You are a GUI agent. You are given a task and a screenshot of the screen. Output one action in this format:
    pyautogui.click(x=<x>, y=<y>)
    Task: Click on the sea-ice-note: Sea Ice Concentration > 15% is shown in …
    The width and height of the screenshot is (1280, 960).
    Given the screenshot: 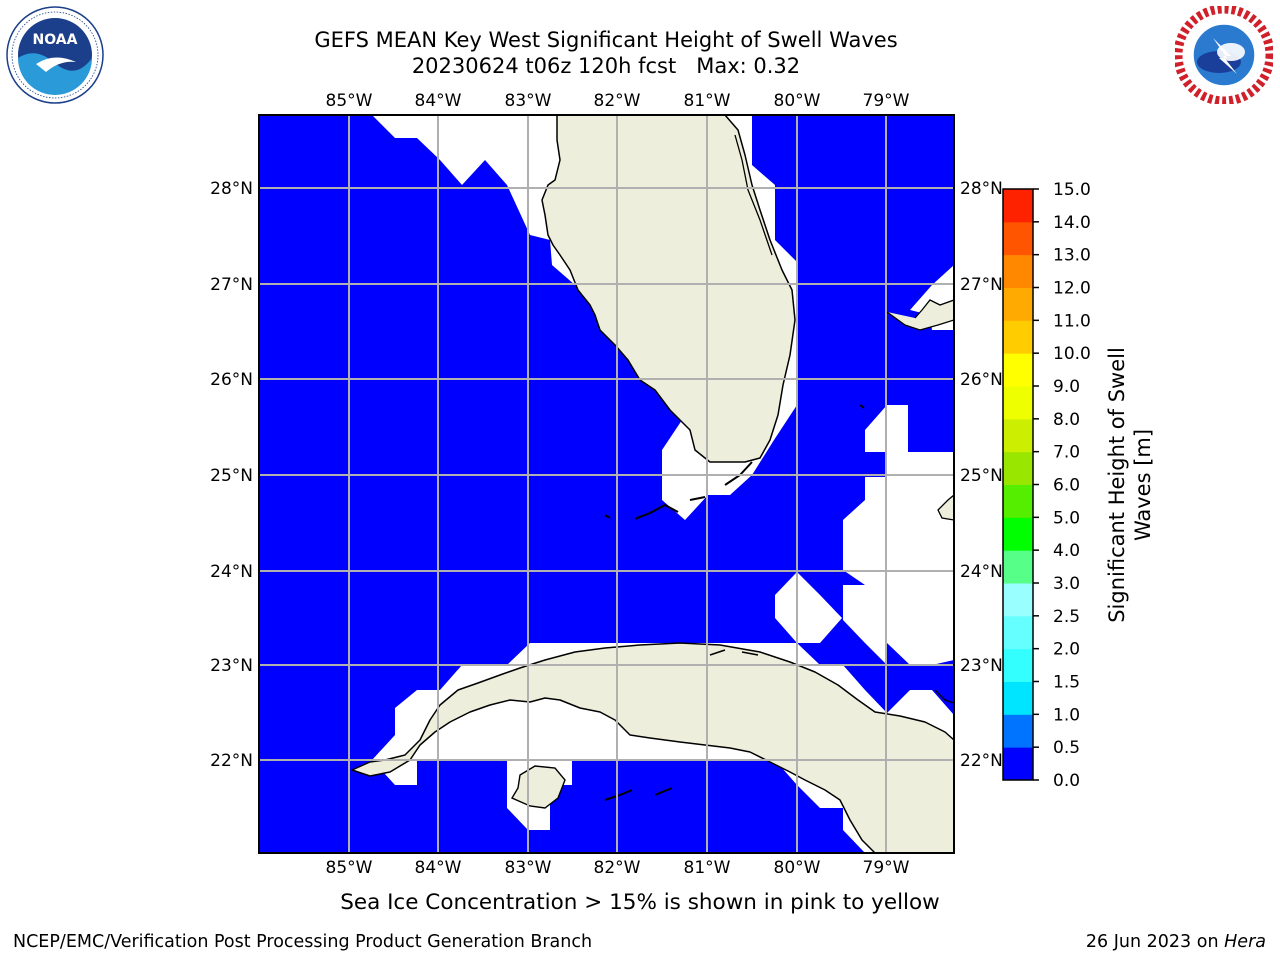 What is the action you would take?
    pyautogui.click(x=640, y=902)
    